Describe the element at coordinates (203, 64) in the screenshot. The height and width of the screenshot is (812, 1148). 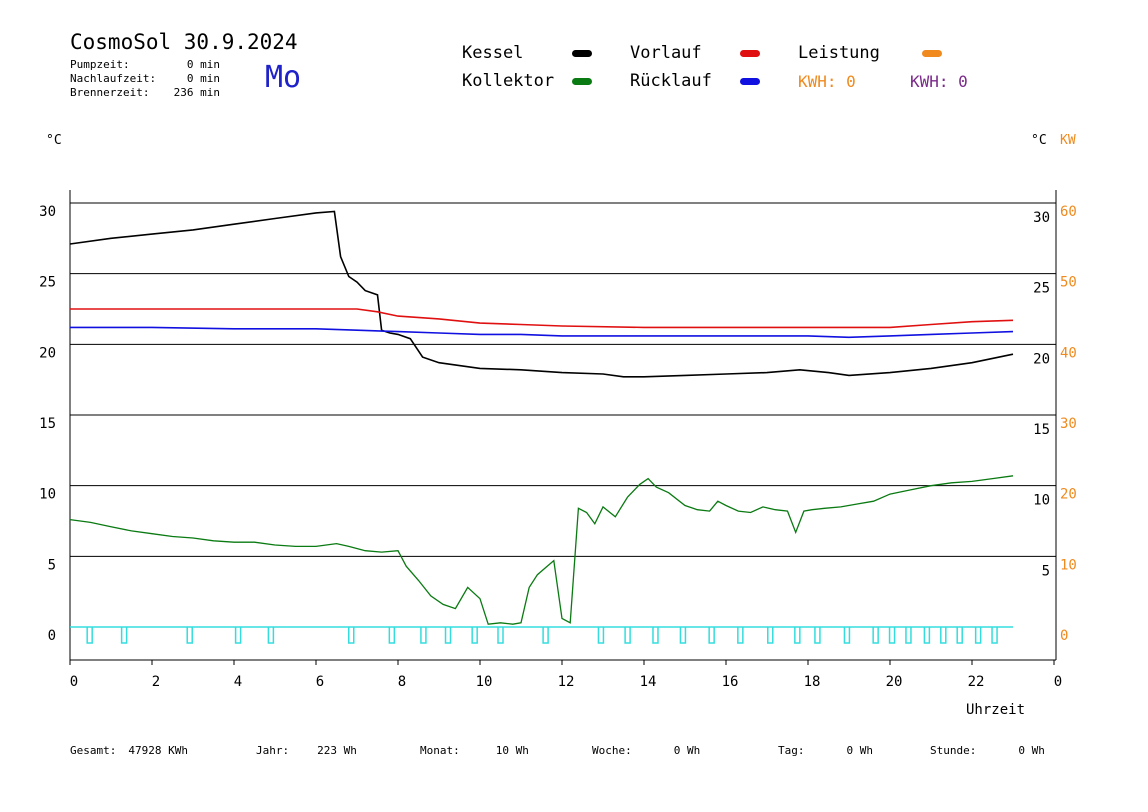
I see `stat-value: 0 min` at that location.